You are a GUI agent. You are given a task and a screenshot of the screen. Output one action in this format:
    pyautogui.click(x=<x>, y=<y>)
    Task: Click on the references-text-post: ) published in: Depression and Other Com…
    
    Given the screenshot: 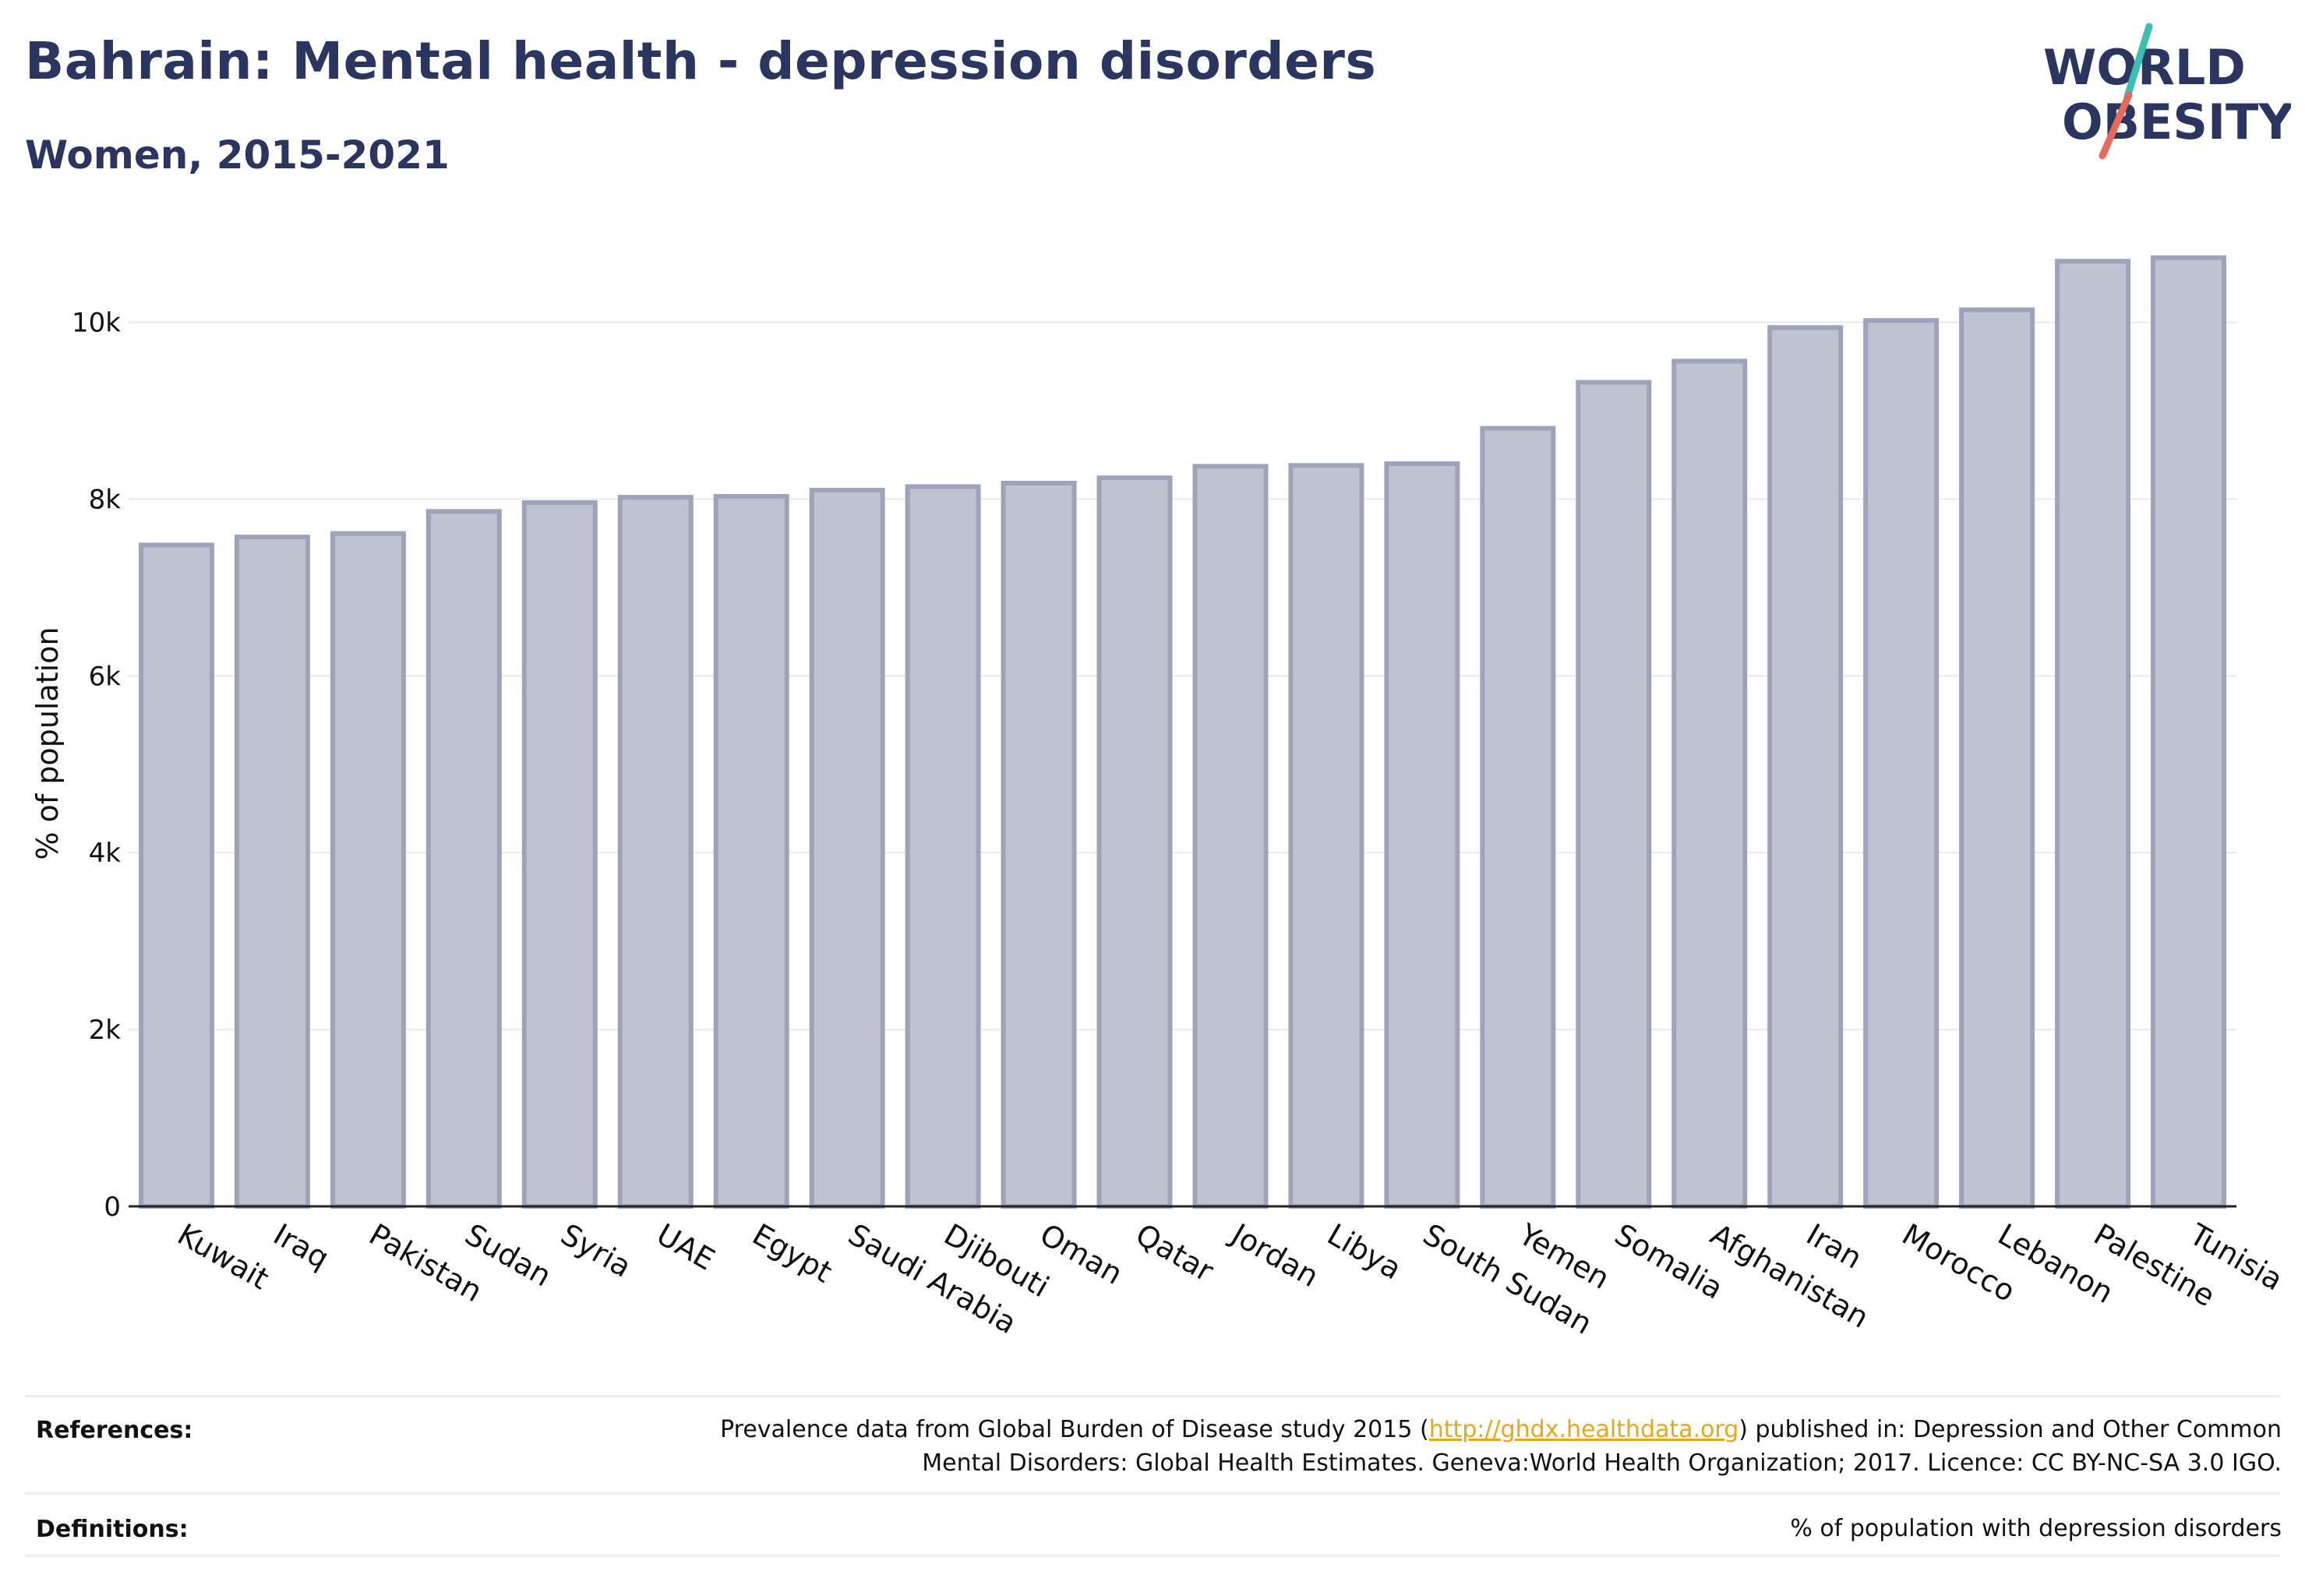 What is the action you would take?
    pyautogui.click(x=2010, y=1429)
    